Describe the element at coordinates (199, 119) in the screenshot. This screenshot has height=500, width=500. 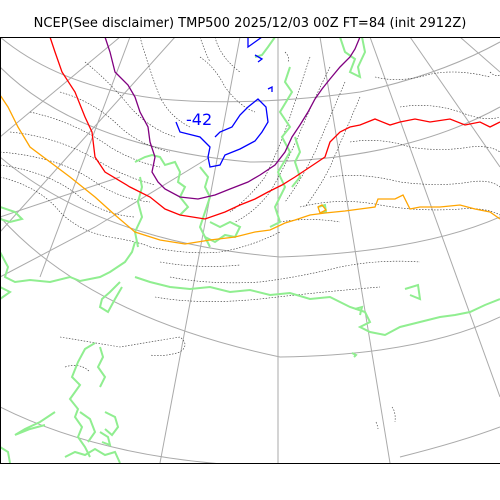
I see `isotherm-label: -42` at that location.